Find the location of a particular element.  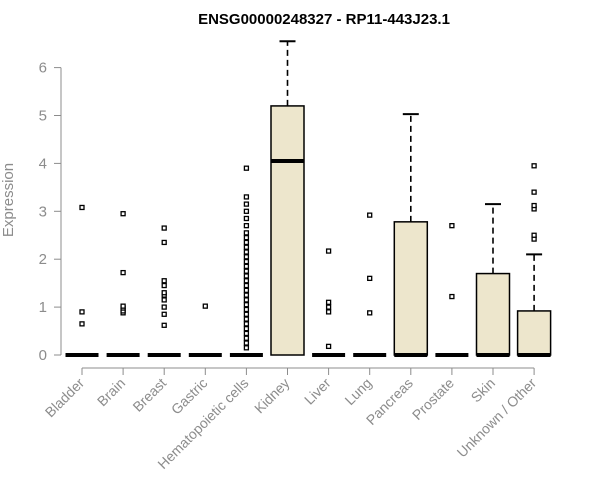

x-tick-label: Kidney is located at coordinates (272, 396).